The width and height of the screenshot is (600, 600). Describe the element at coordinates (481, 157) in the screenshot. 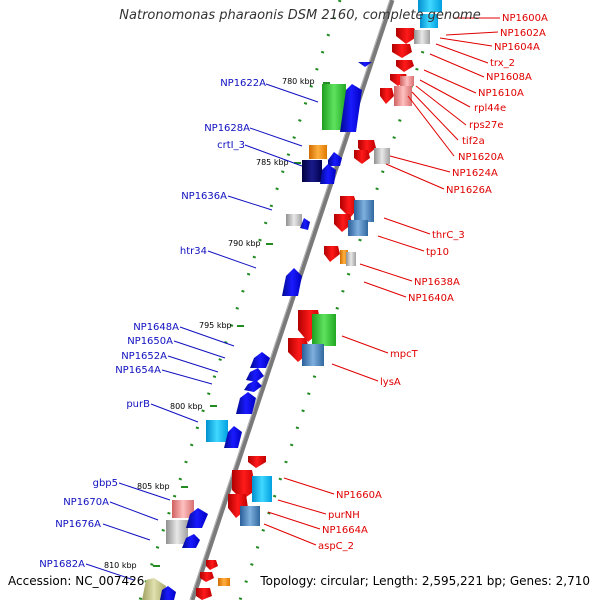

I see `label-np1620a: NP1620A` at that location.